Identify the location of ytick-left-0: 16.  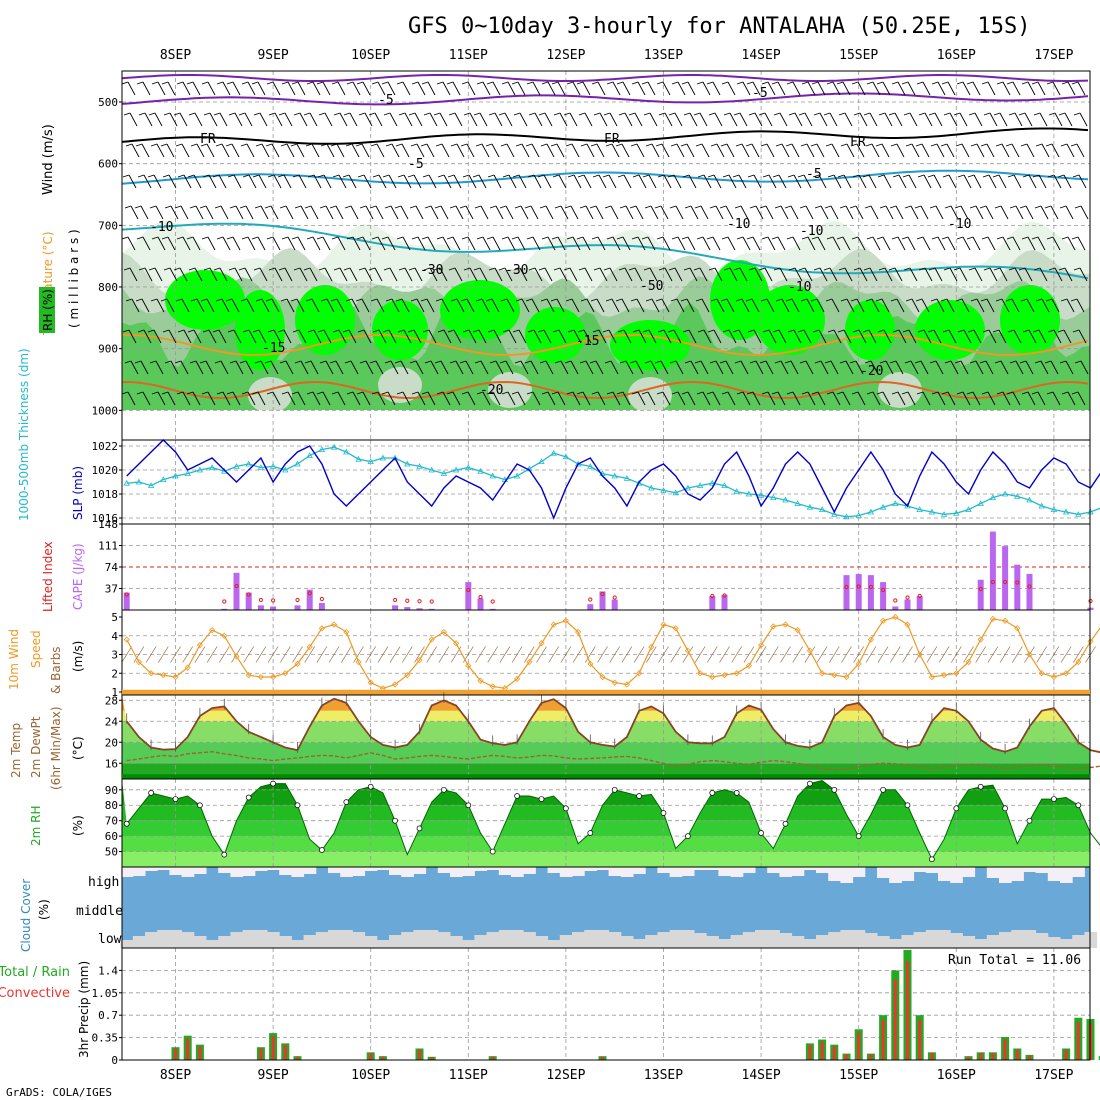
(111, 763).